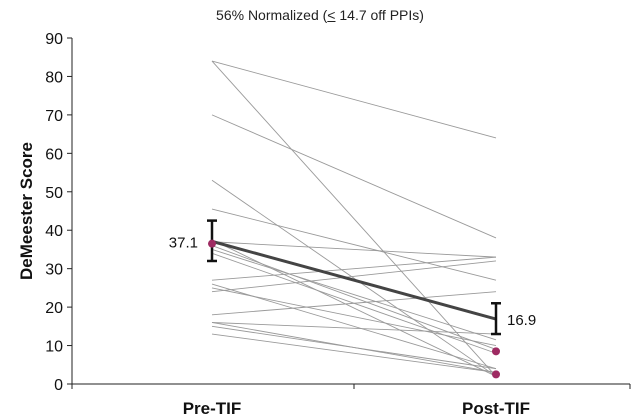  What do you see at coordinates (54, 39) in the screenshot?
I see `y-tick-label: 90` at bounding box center [54, 39].